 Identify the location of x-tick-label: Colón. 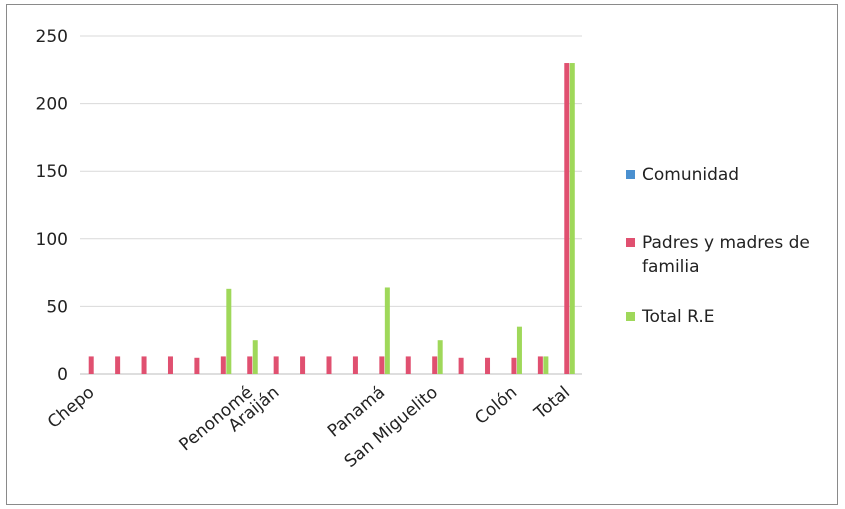
(496, 406).